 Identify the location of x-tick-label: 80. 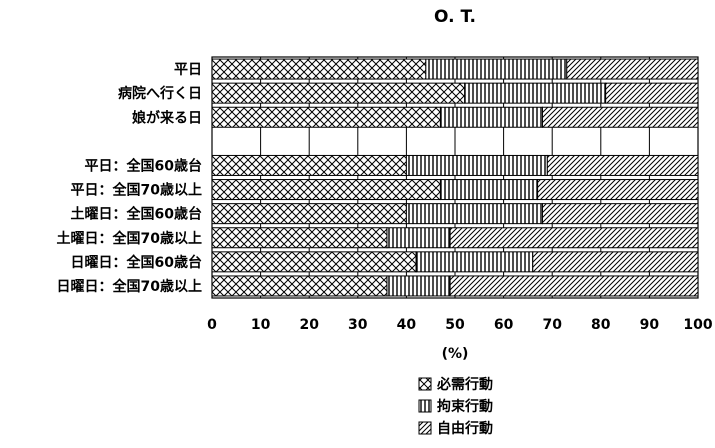
(601, 325).